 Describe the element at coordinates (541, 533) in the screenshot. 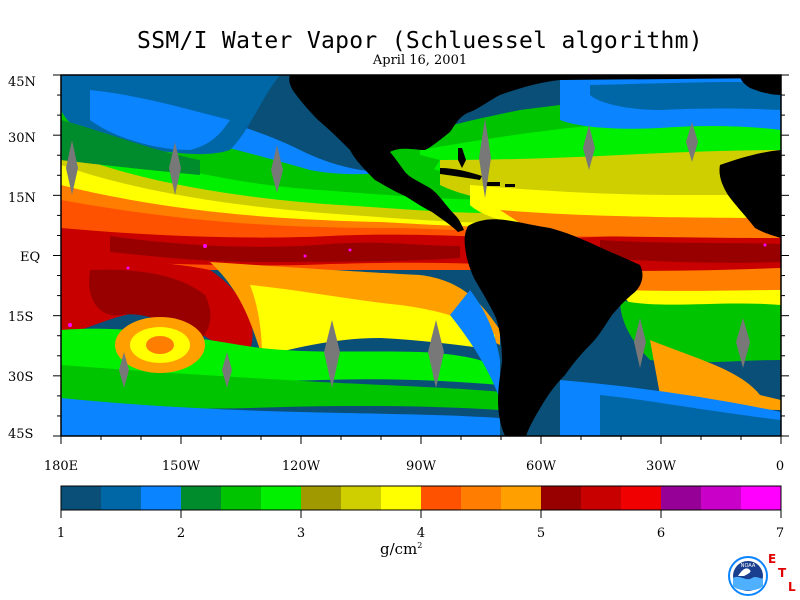

I see `colorbar-tick-label: 5` at that location.